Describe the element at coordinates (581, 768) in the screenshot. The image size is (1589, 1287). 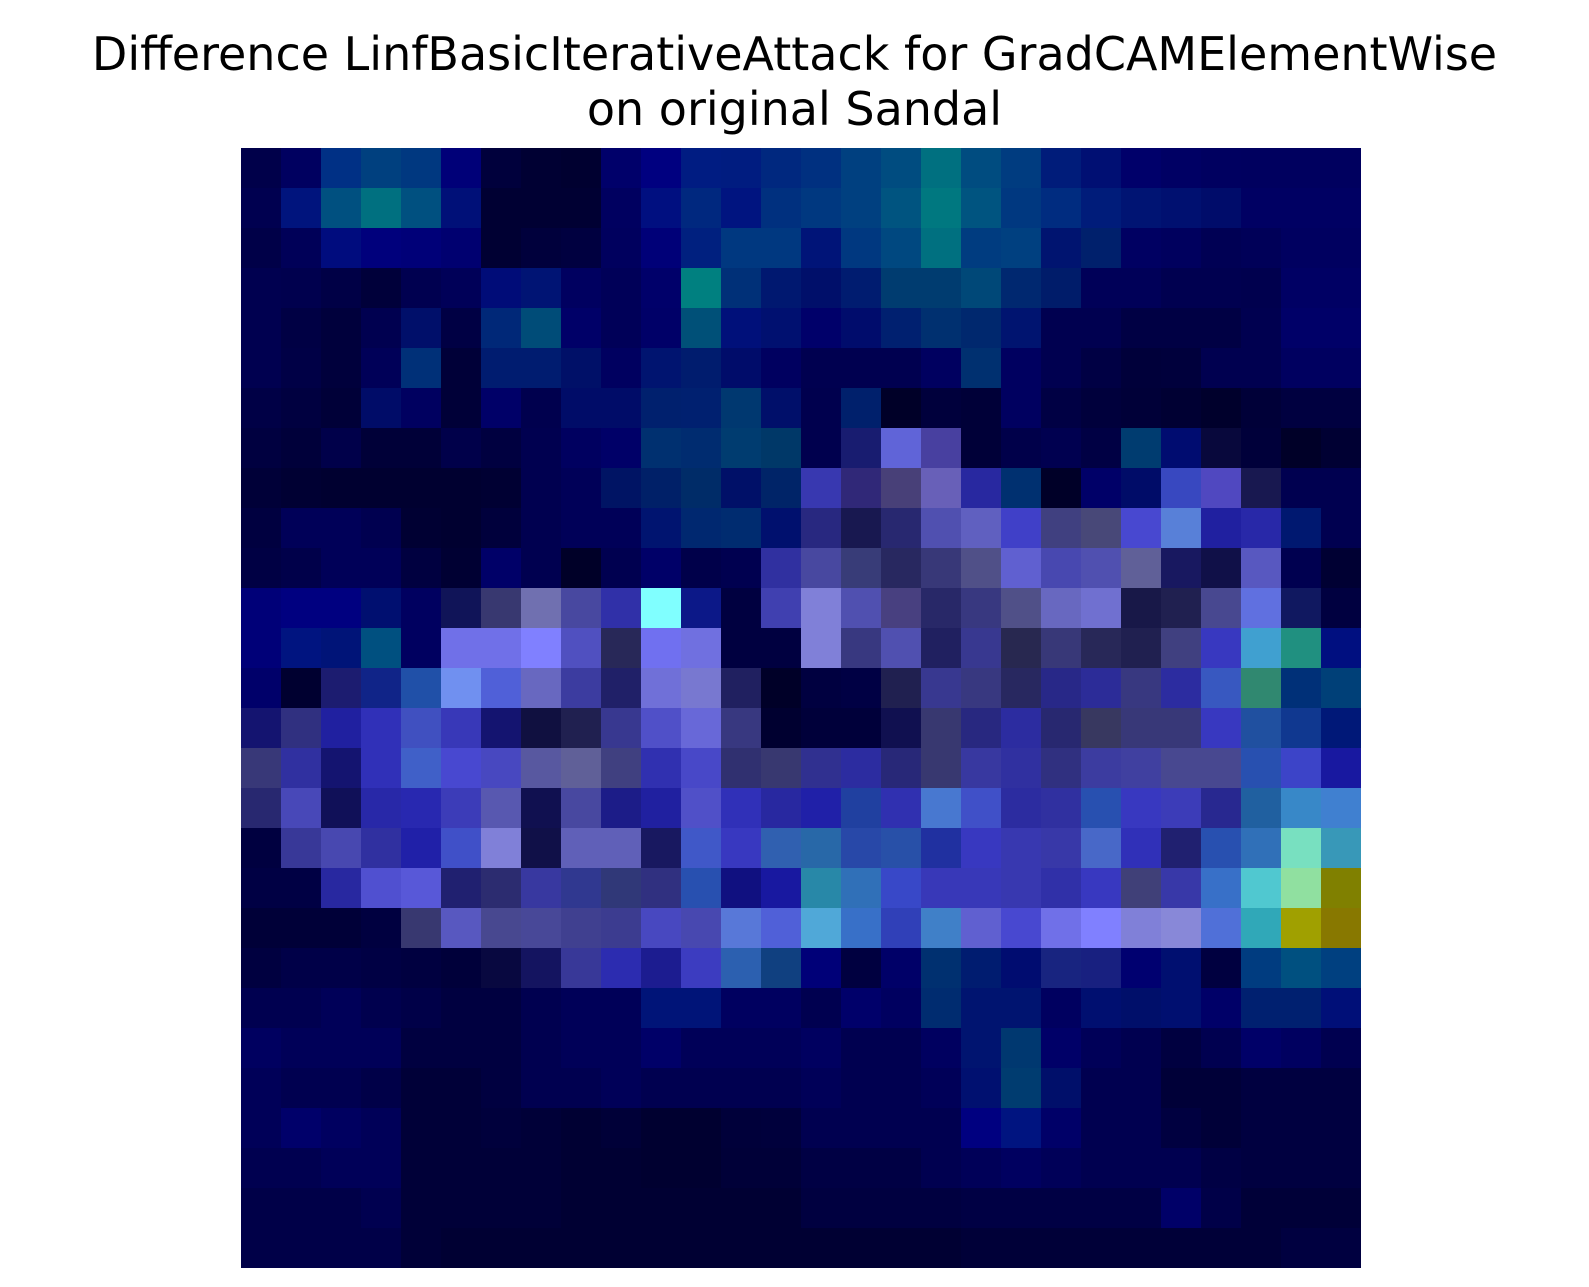
I see `heatmap-cell-r15-c8` at that location.